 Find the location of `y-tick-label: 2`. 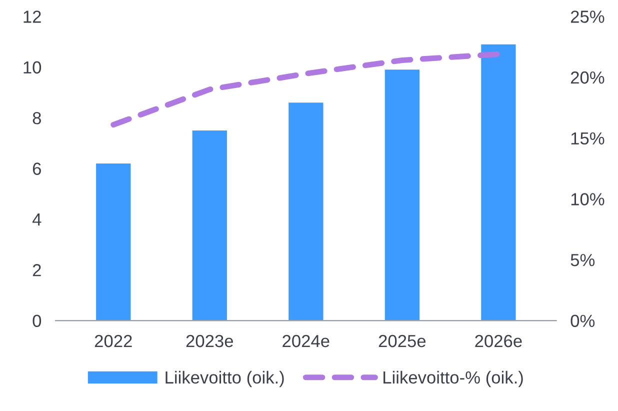

y-tick-label: 2 is located at coordinates (36, 270).